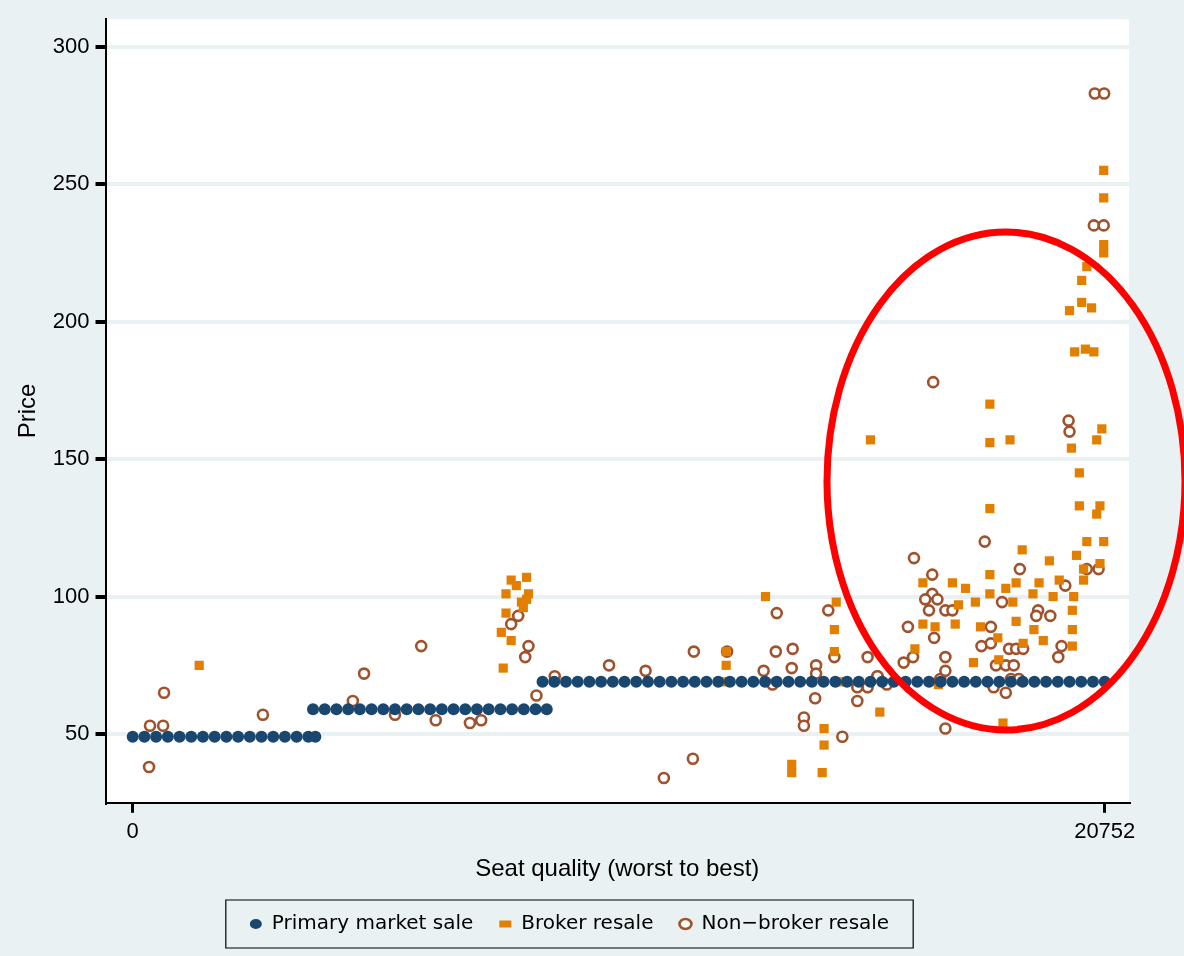 This screenshot has width=1184, height=956. What do you see at coordinates (372, 922) in the screenshot?
I see `legend-label: Primary market sale` at bounding box center [372, 922].